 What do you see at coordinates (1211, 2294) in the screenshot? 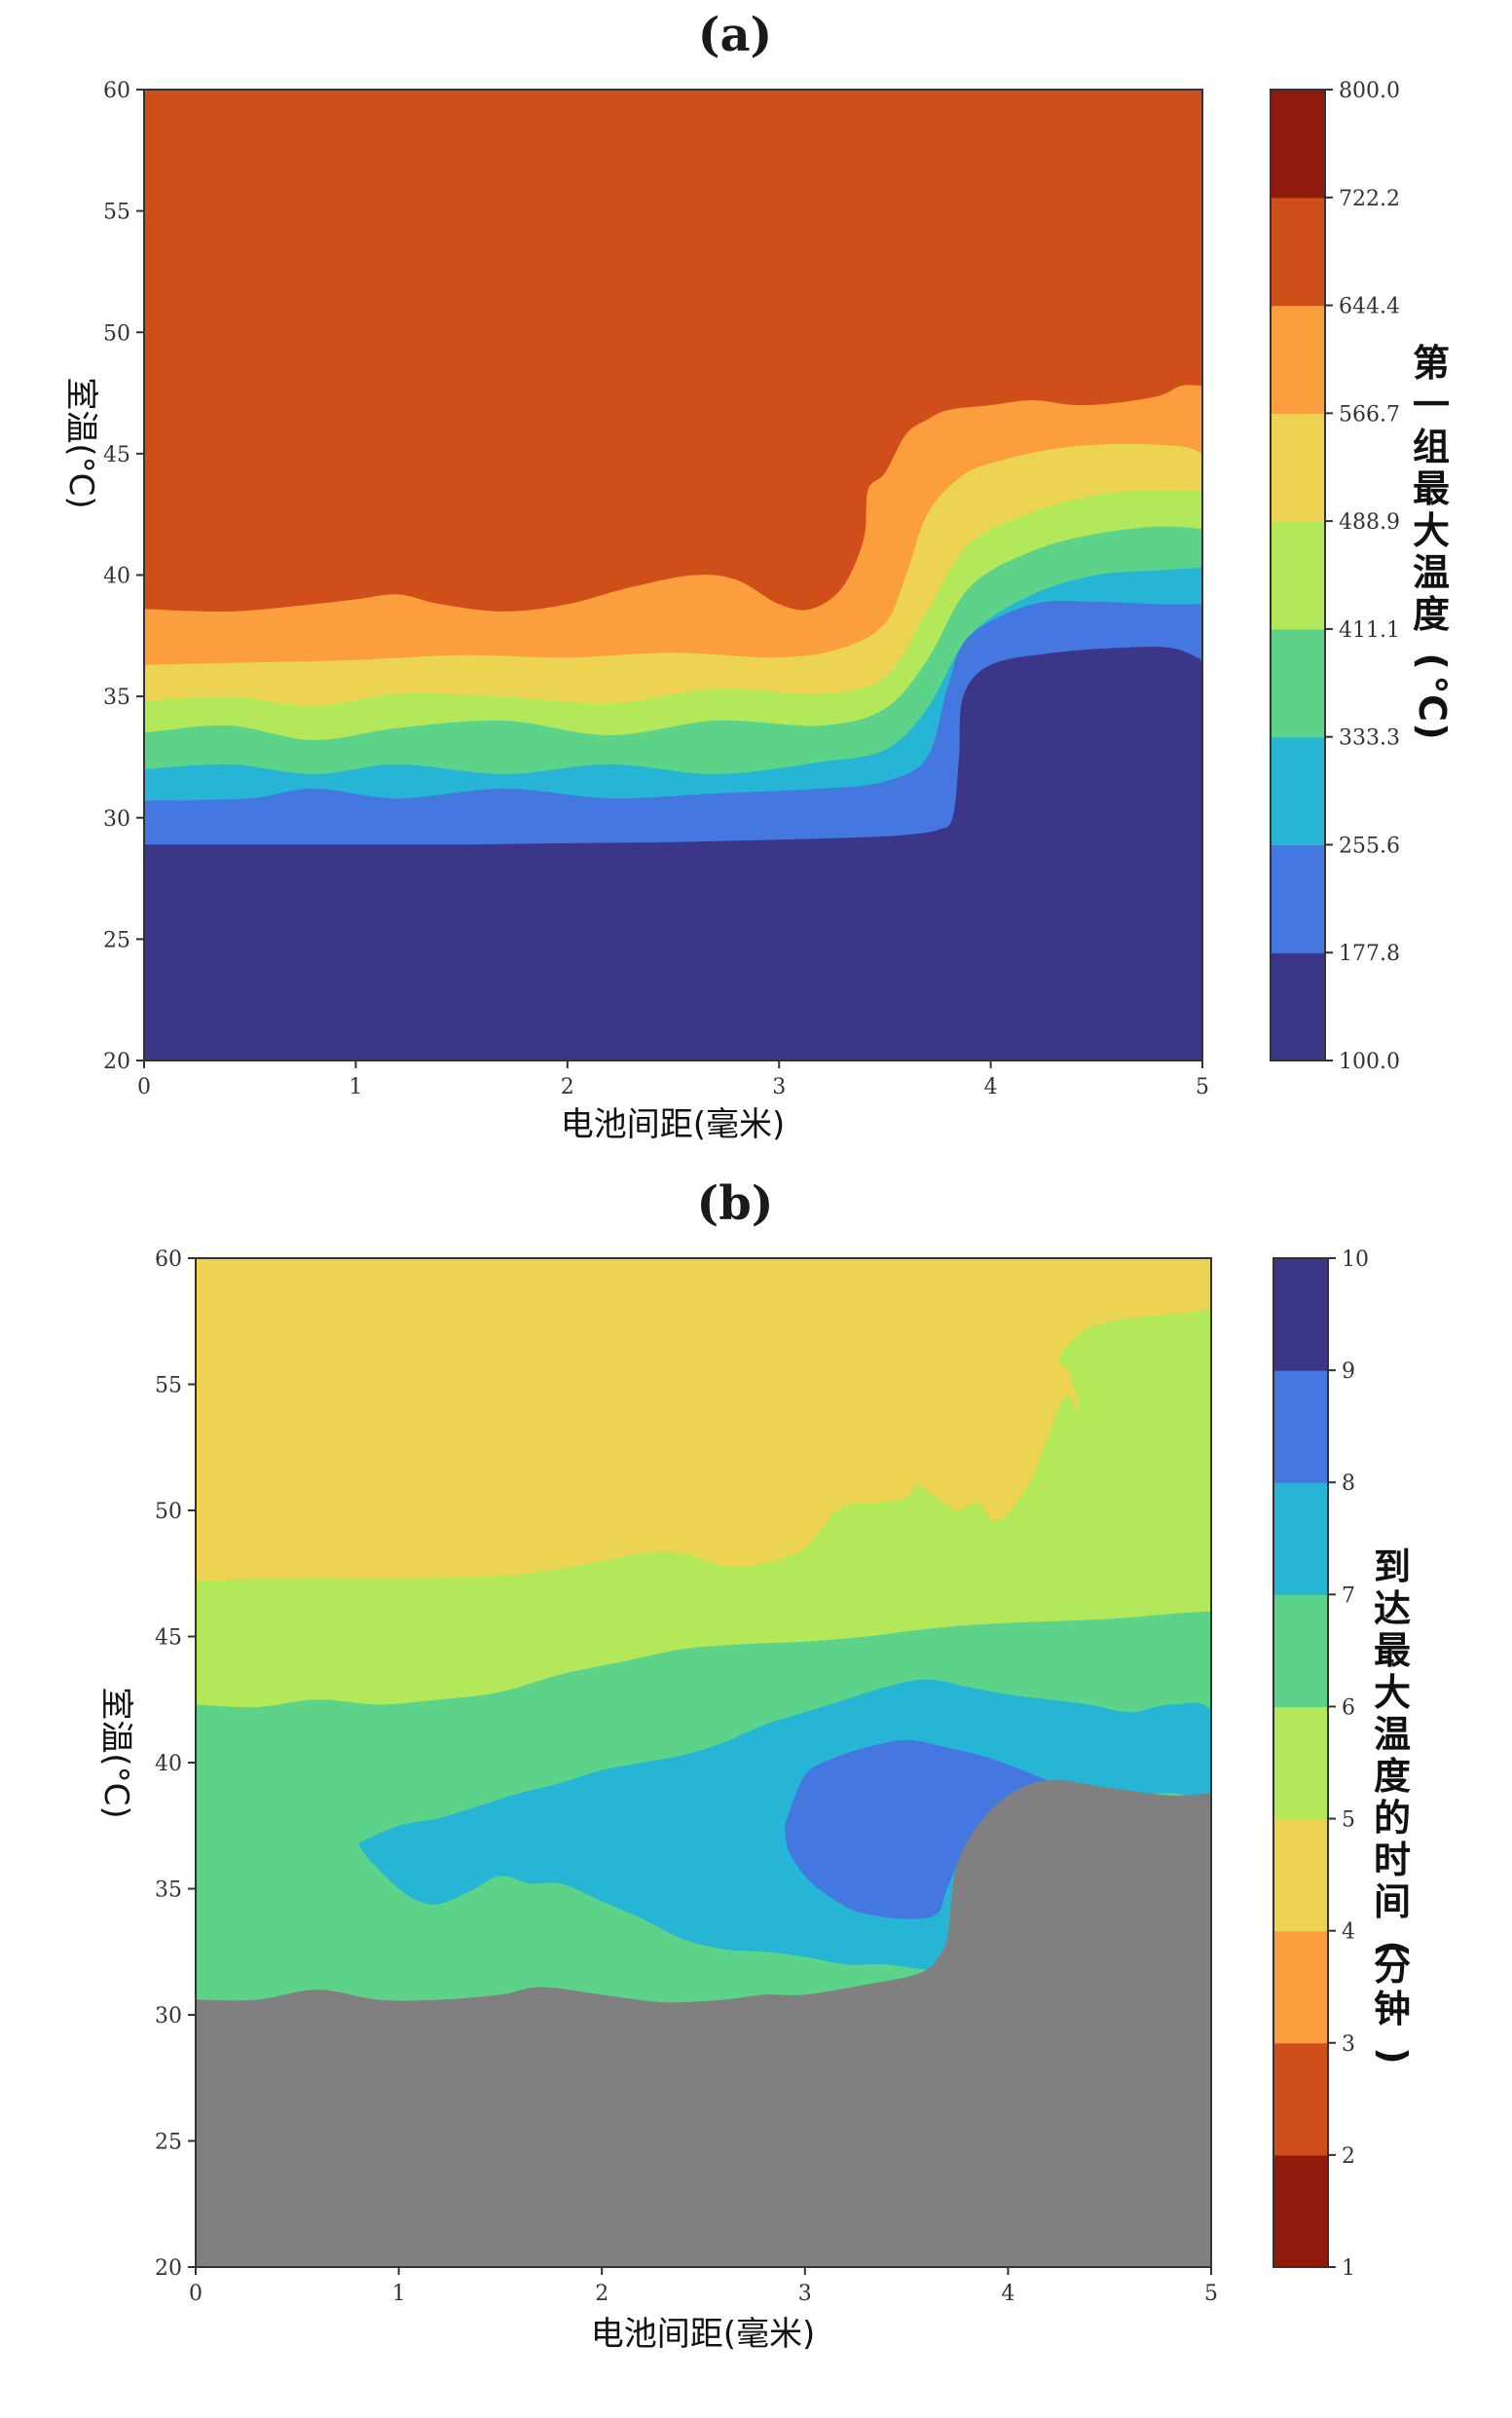
I see `x-tick-label: 5` at bounding box center [1211, 2294].